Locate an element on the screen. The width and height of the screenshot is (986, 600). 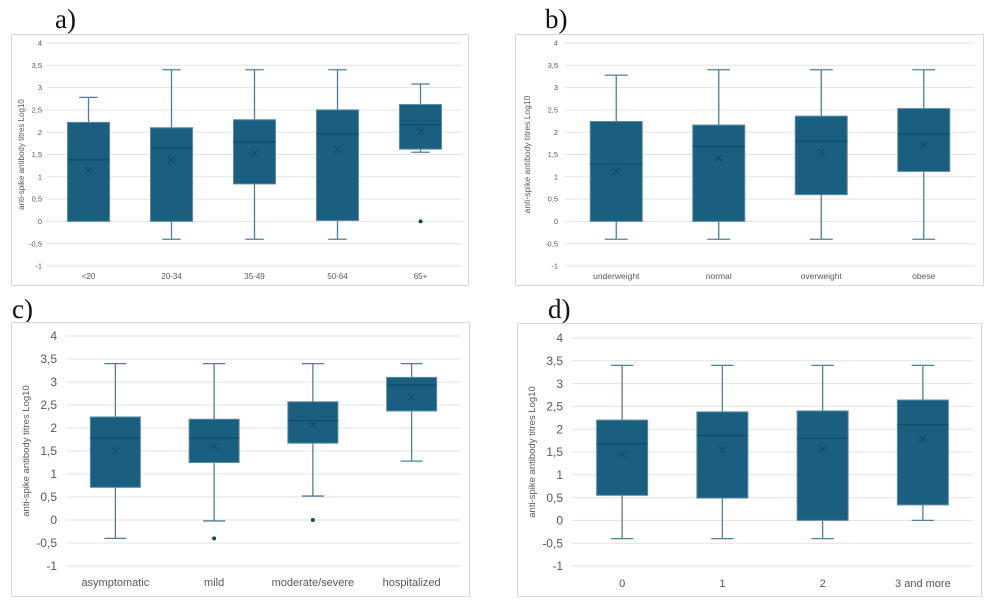
x-category-label: 50-64 is located at coordinates (337, 276).